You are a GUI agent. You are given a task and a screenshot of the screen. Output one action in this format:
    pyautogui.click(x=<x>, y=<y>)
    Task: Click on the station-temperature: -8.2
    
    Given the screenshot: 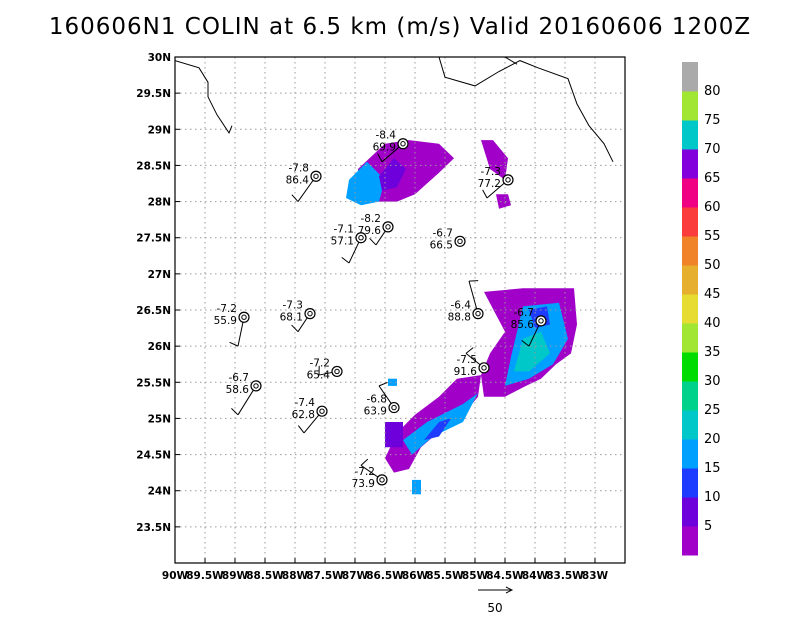 What is the action you would take?
    pyautogui.click(x=371, y=219)
    